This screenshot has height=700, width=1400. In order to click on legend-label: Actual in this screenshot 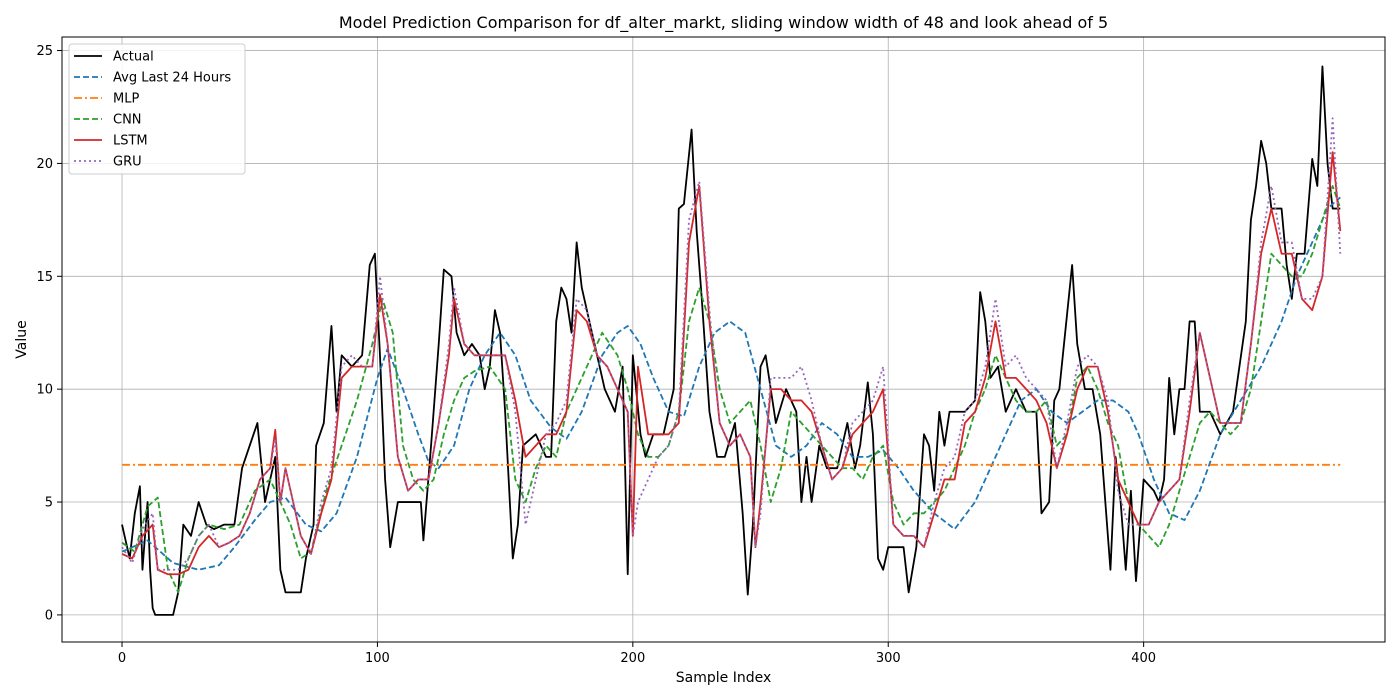, I will do `click(133, 57)`.